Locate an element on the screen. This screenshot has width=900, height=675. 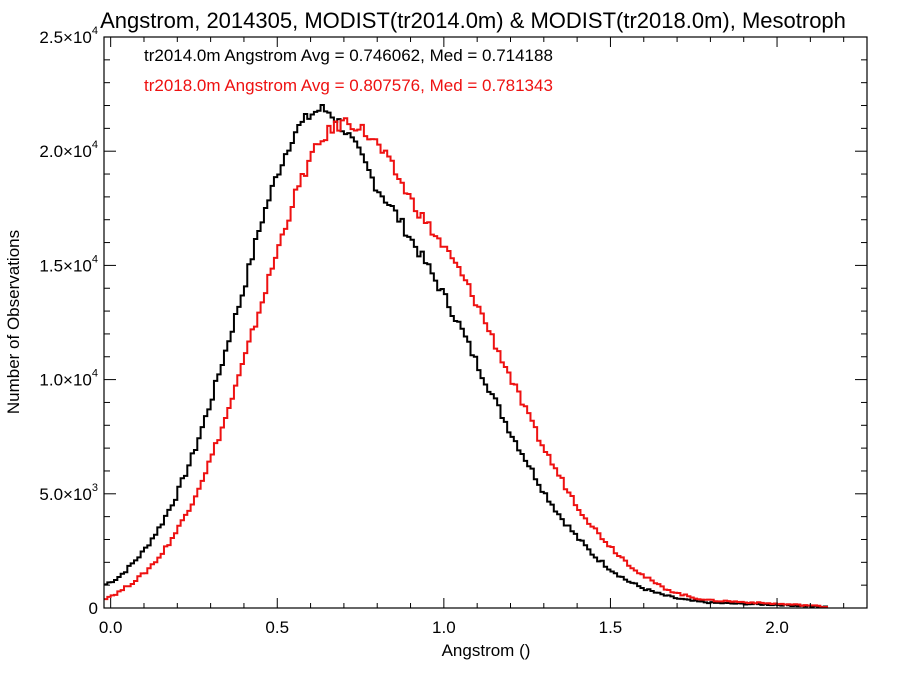
y-tick-label: 5.0×10³ is located at coordinates (68, 493).